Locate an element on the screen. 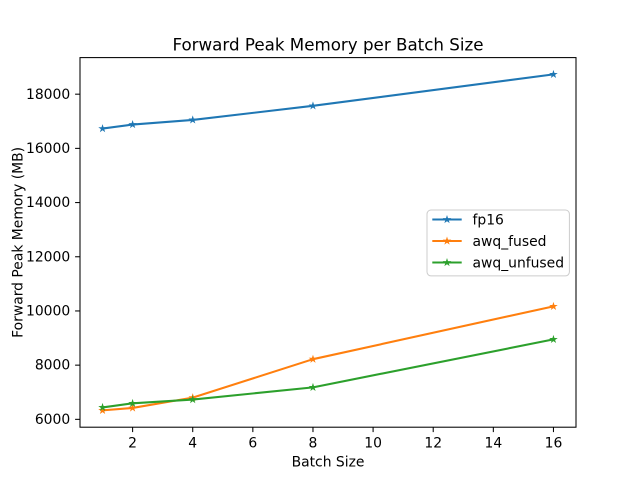 The height and width of the screenshot is (480, 640). legend-box is located at coordinates (498, 243).